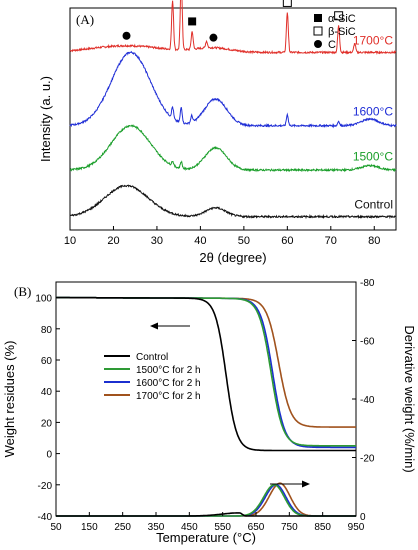 The width and height of the screenshot is (418, 550). I want to click on panel-a-x-ticks: 10 20 30 40 50 60 70 80, so click(222, 236).